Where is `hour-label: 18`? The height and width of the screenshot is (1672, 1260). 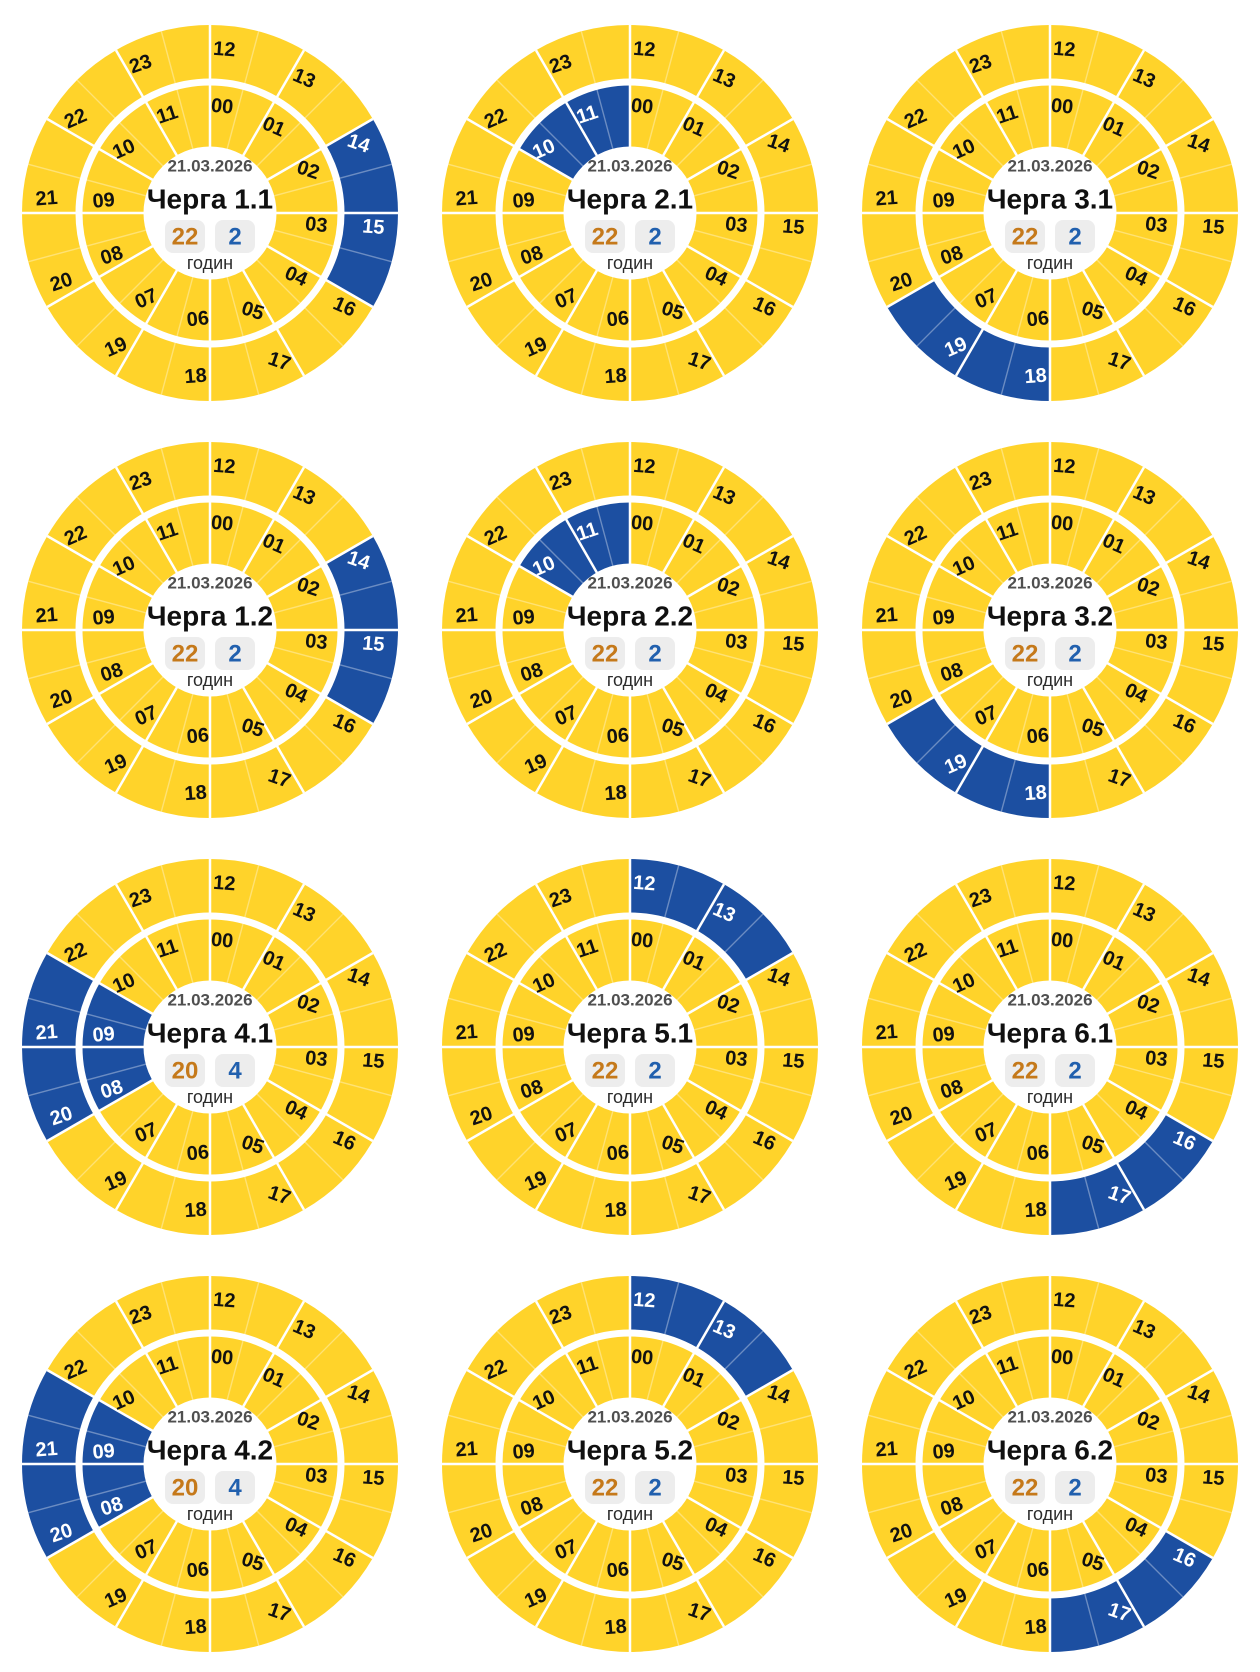 hour-label: 18 is located at coordinates (1036, 376).